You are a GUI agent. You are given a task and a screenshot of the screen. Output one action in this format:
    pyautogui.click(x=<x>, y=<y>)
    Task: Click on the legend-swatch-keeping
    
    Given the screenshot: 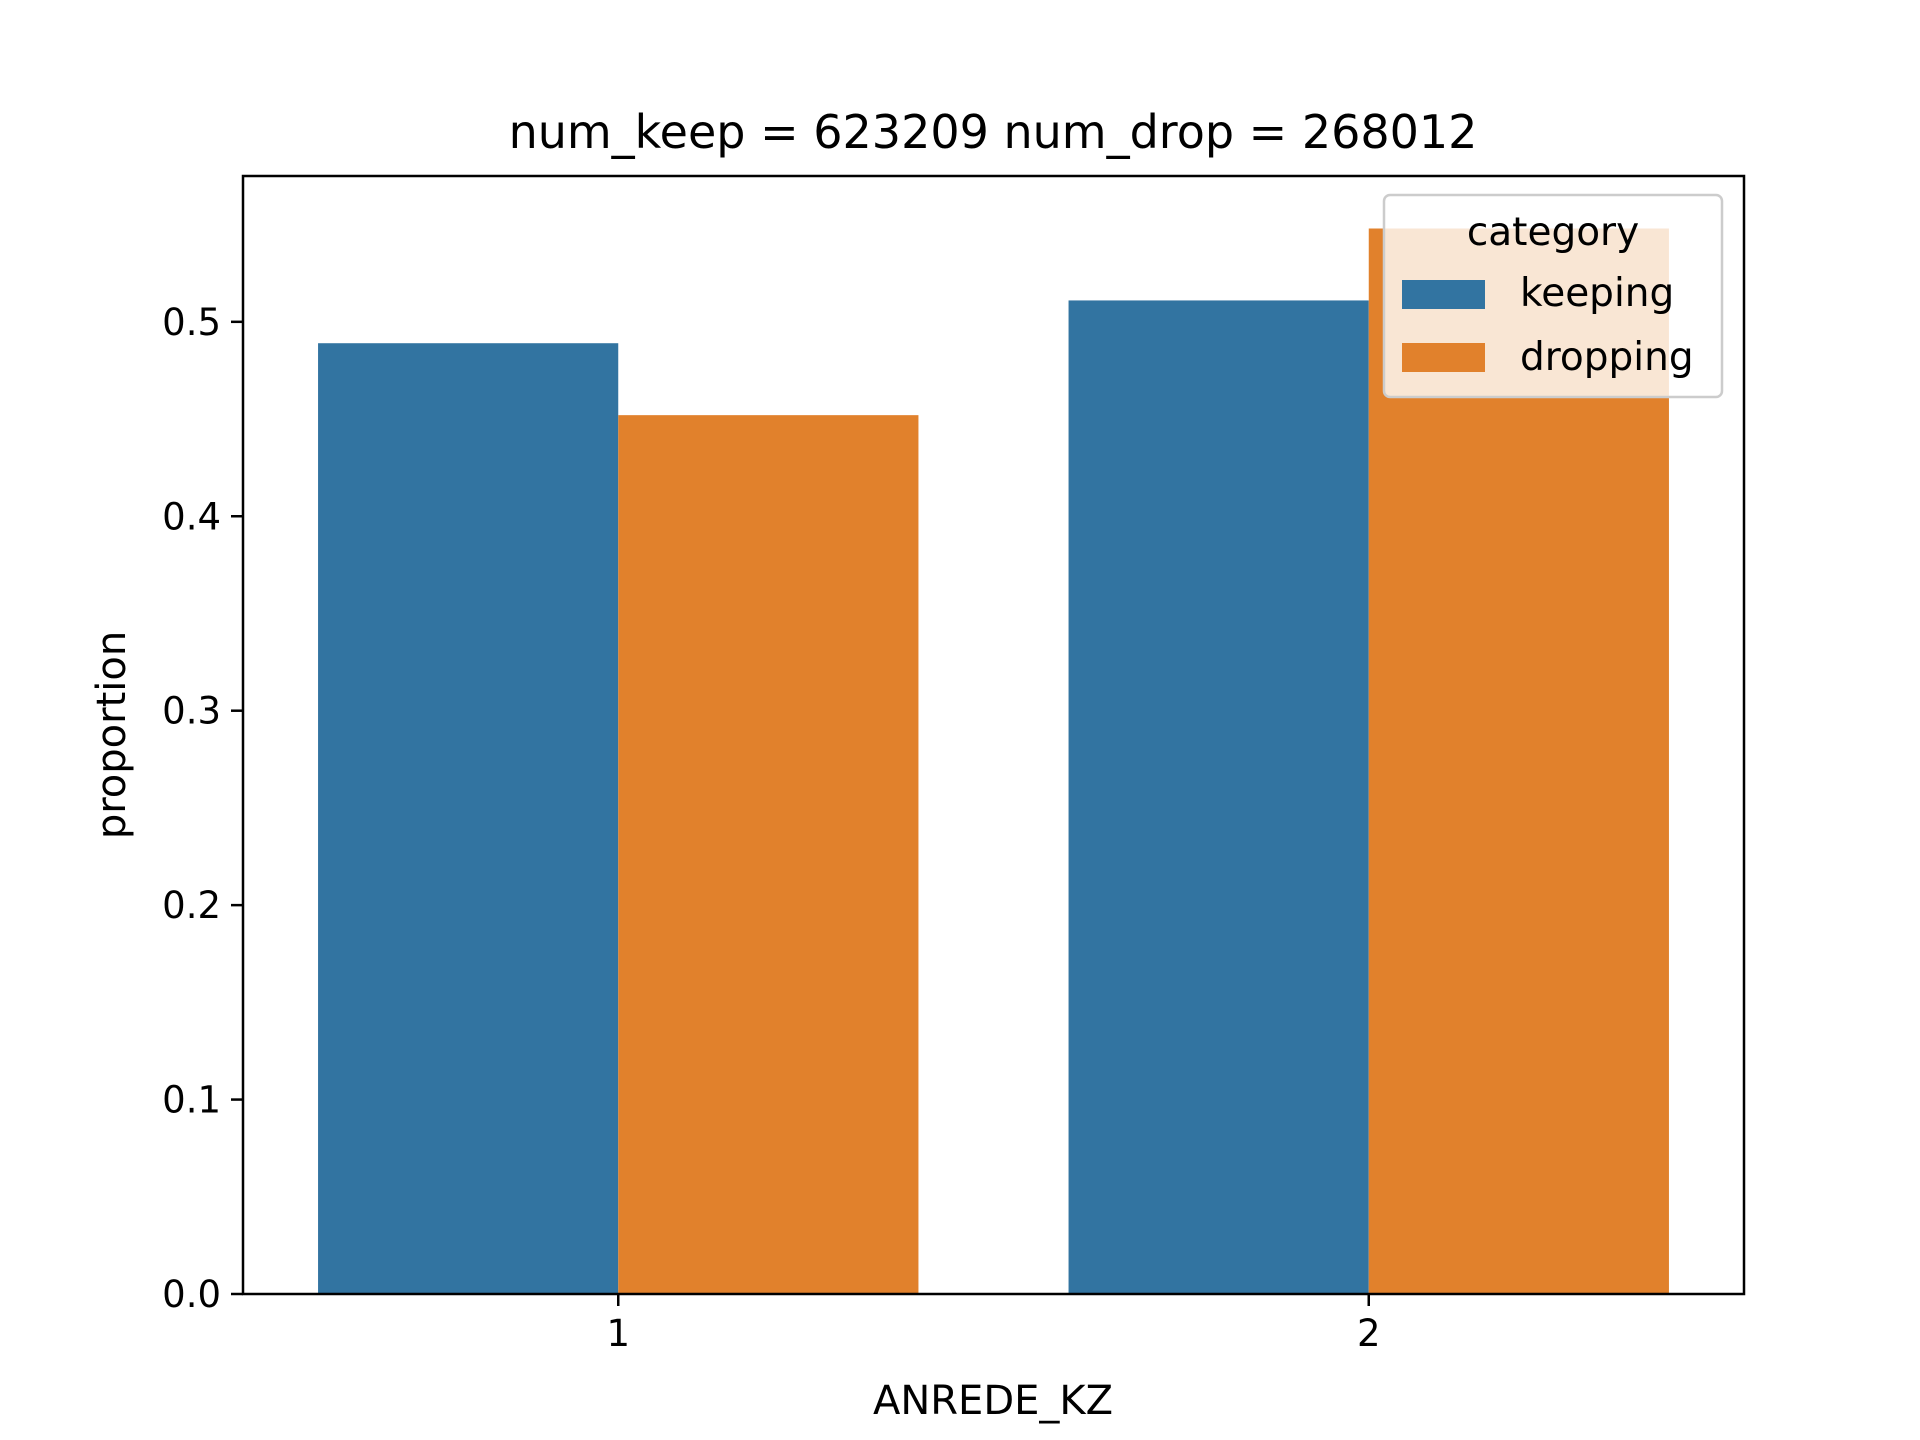 What is the action you would take?
    pyautogui.click(x=1443, y=294)
    